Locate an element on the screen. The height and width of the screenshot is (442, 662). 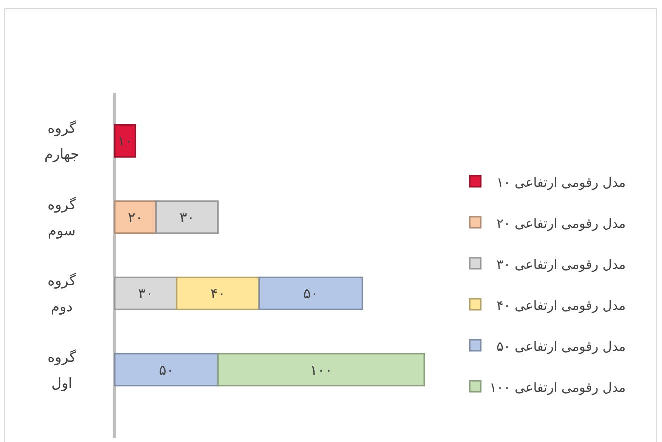
y-tick-label: گروه دوم is located at coordinates (62, 294).